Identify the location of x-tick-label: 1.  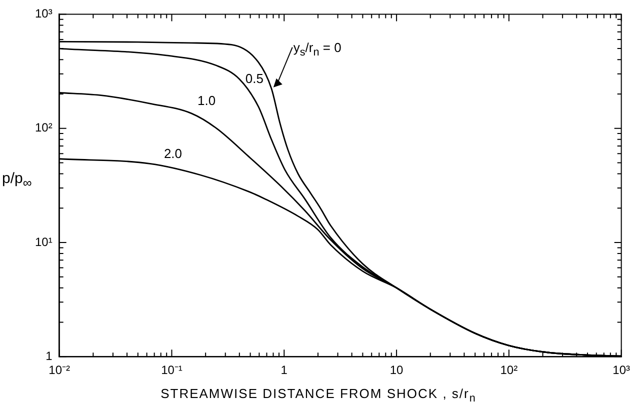
(284, 370).